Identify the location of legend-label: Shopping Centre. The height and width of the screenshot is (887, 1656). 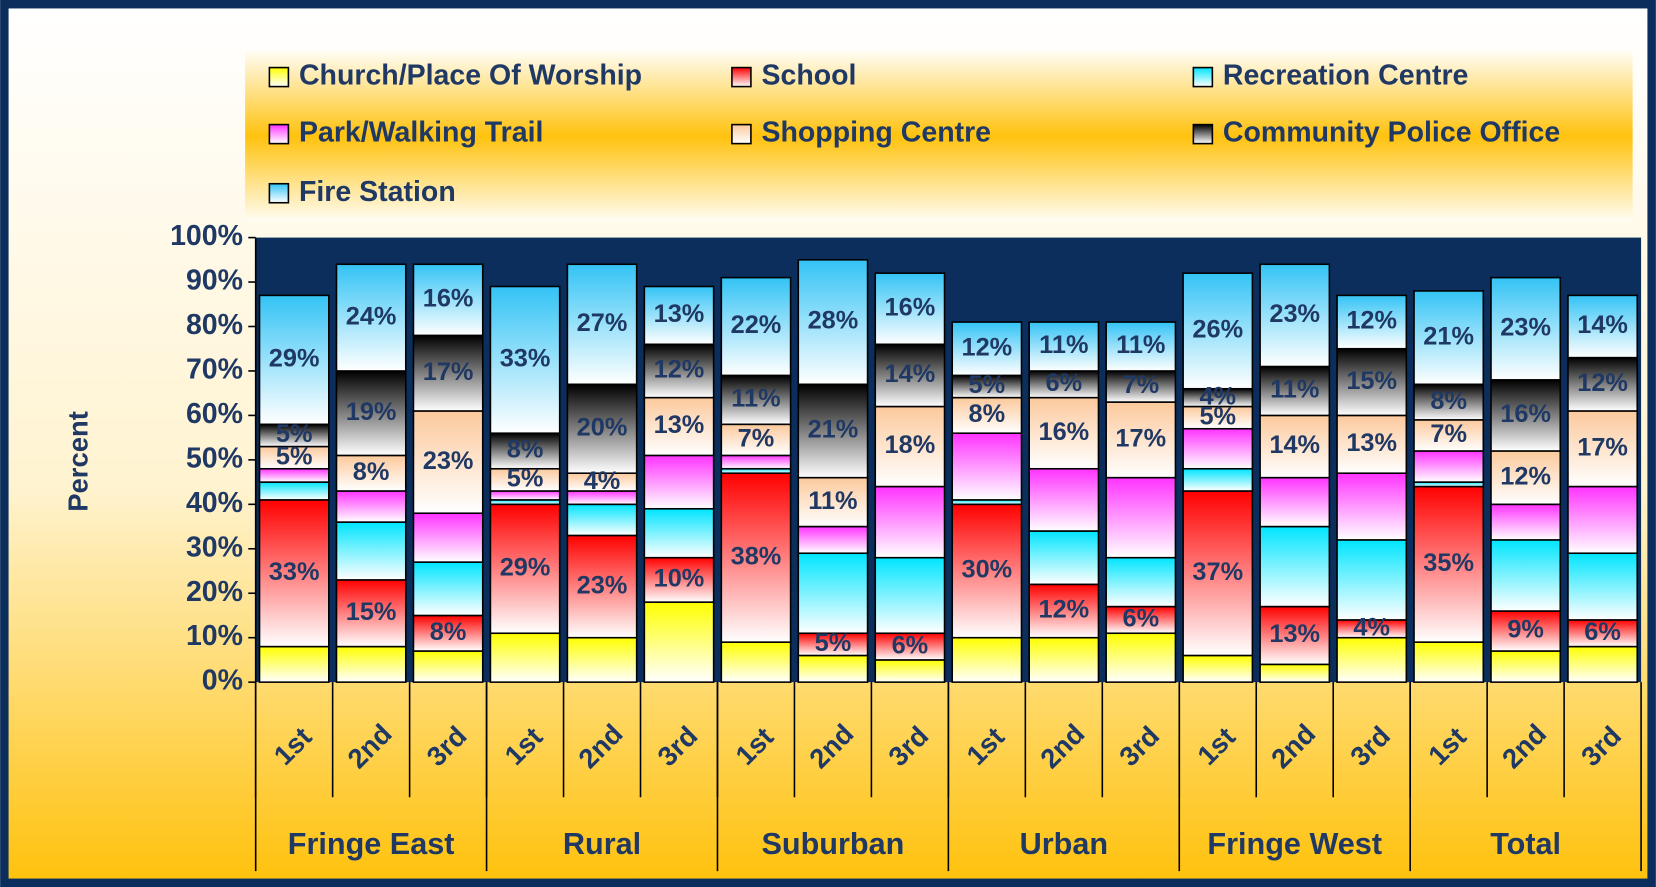
(876, 133).